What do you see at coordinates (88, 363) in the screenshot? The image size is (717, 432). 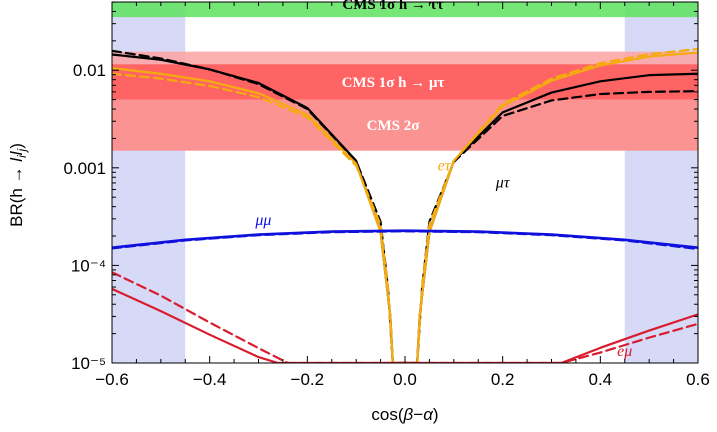 I see `y-tick-label: 10⁻⁵` at bounding box center [88, 363].